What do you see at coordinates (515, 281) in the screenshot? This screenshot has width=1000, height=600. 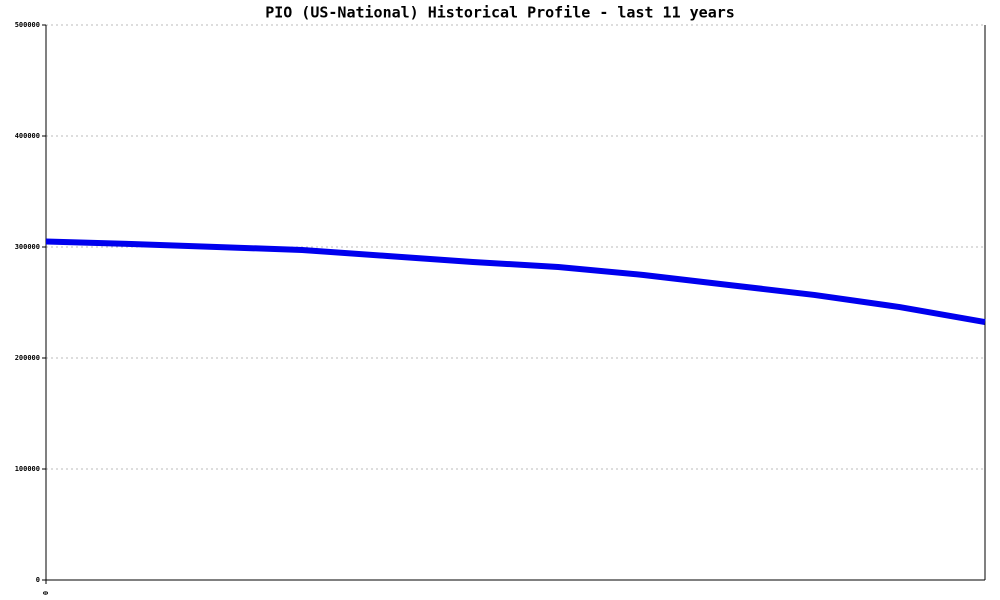 I see `data-line` at bounding box center [515, 281].